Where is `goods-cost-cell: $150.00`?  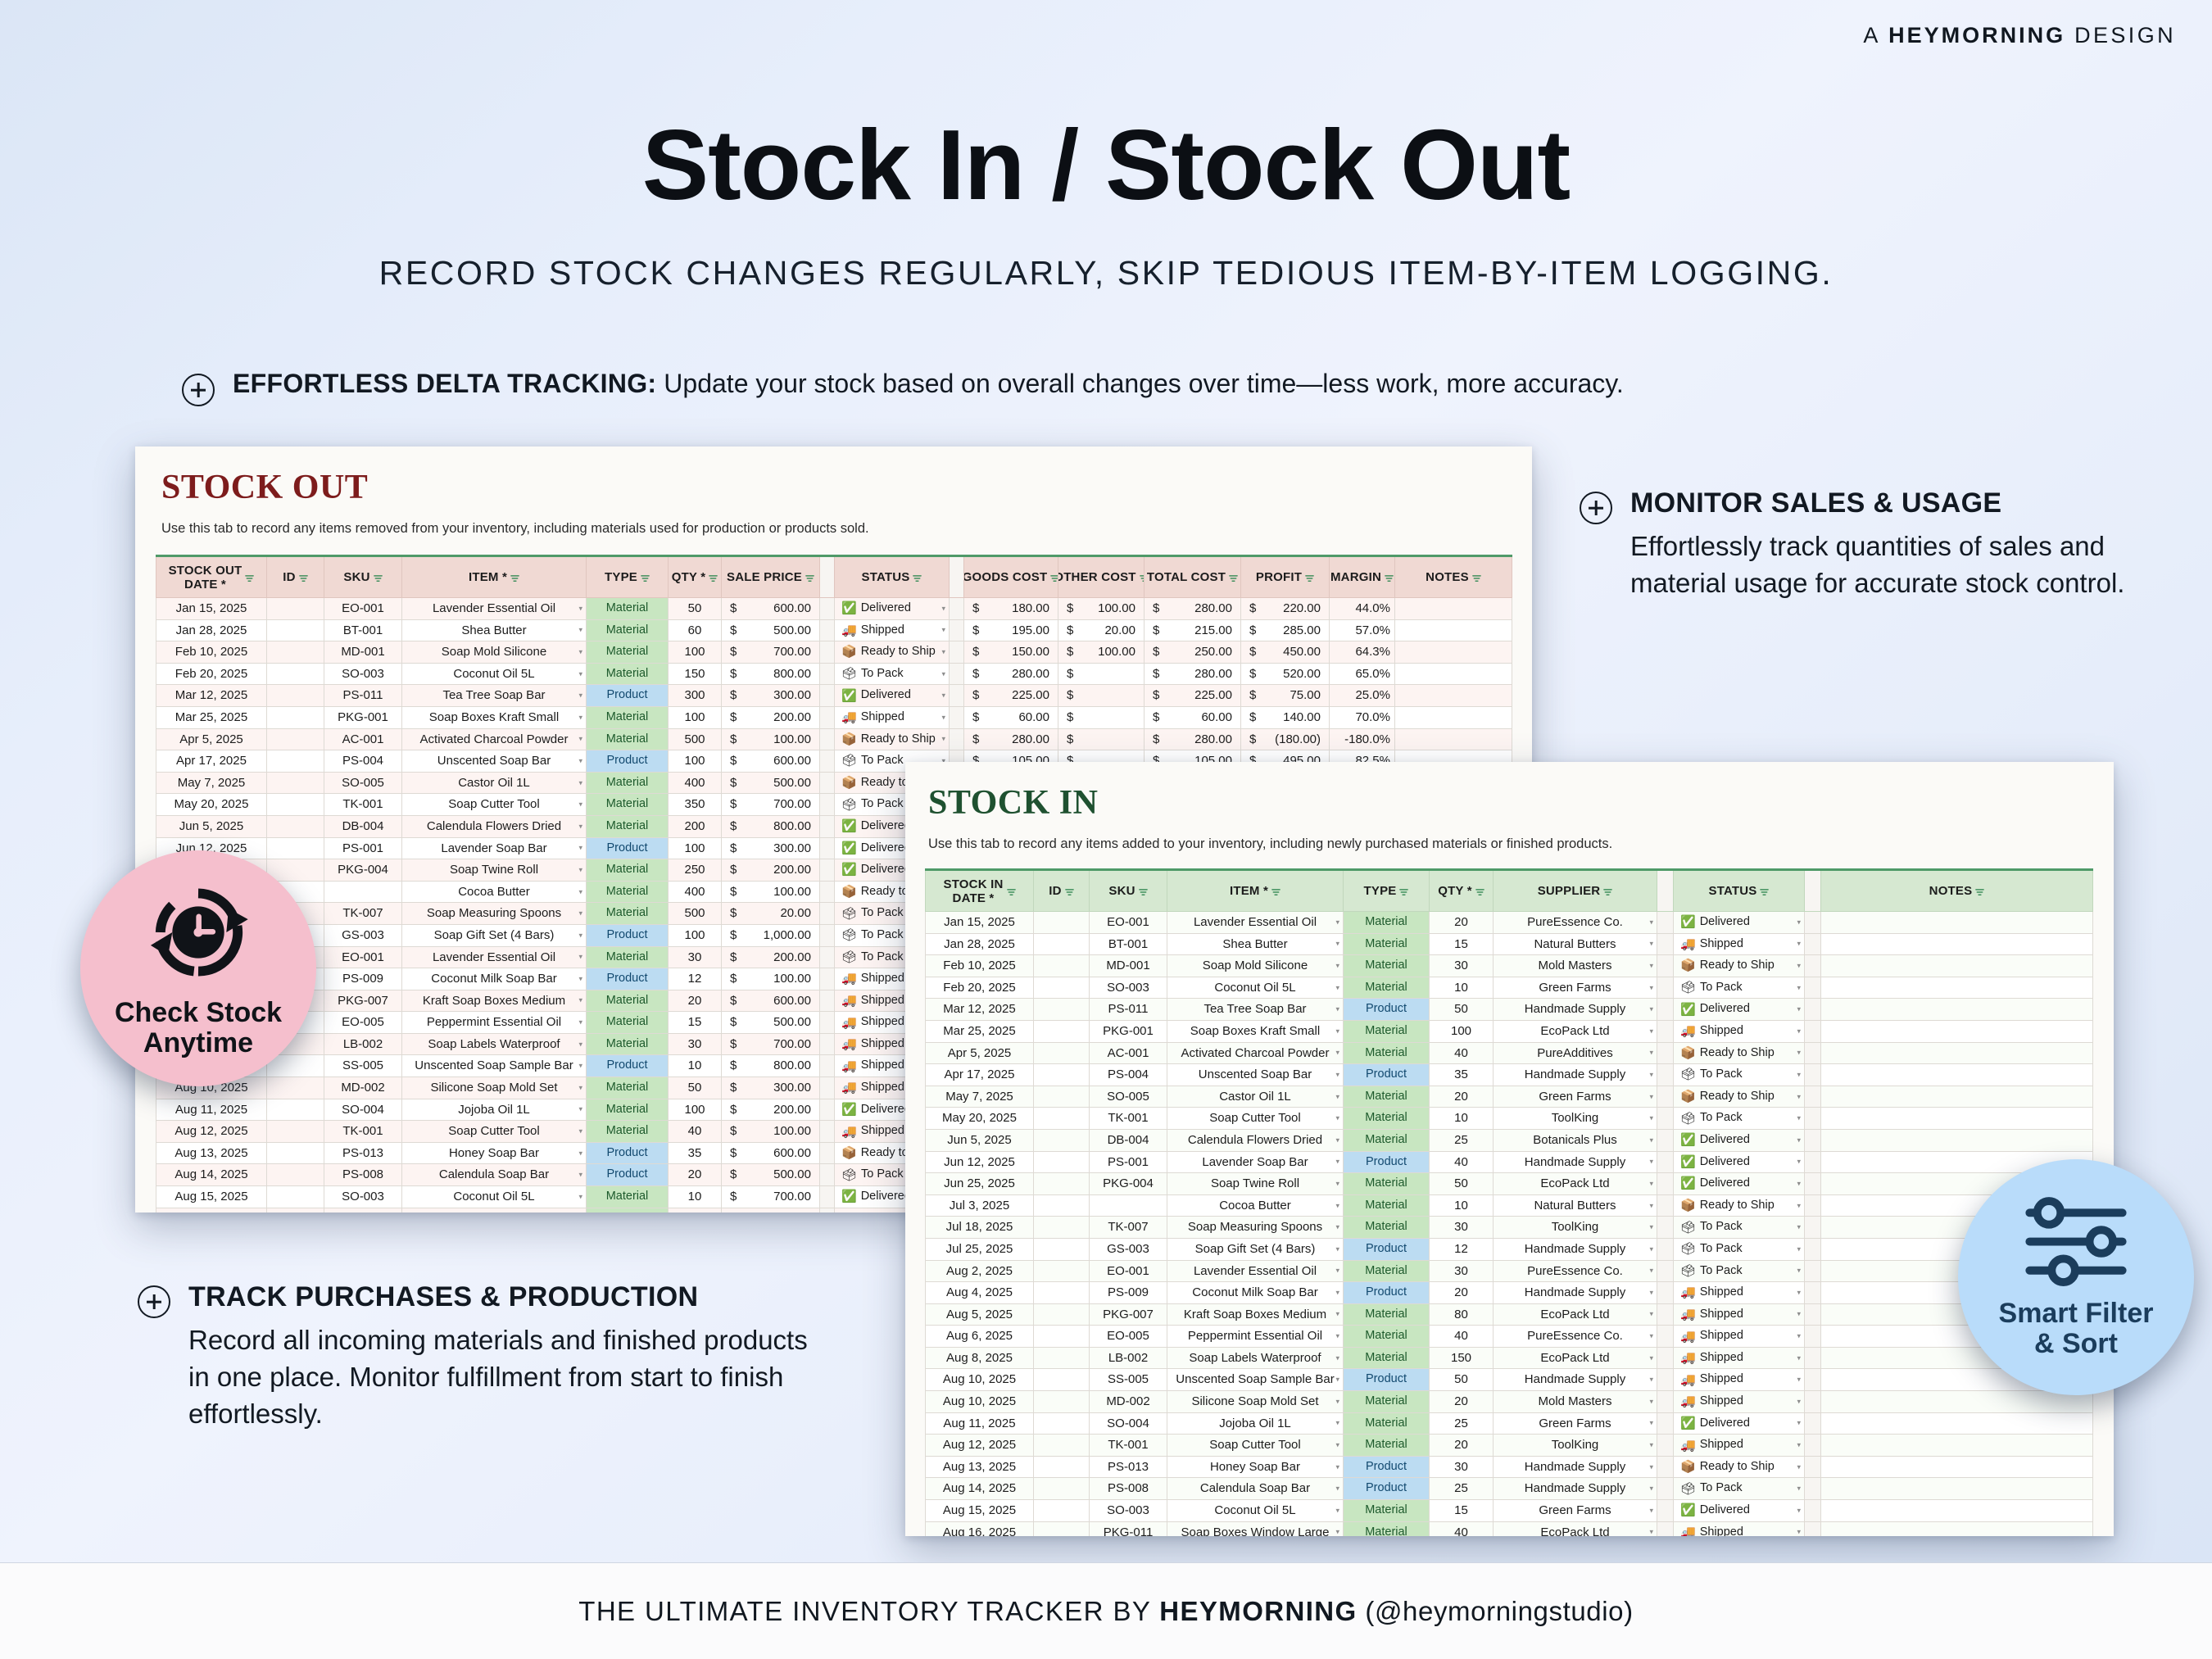
goods-cost-cell: $150.00 is located at coordinates (1010, 652).